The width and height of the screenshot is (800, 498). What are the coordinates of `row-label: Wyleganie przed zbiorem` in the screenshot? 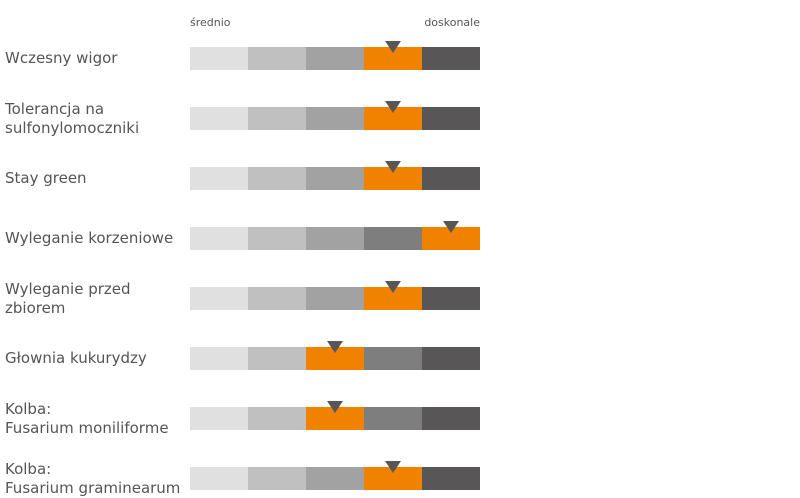 It's located at (68, 298).